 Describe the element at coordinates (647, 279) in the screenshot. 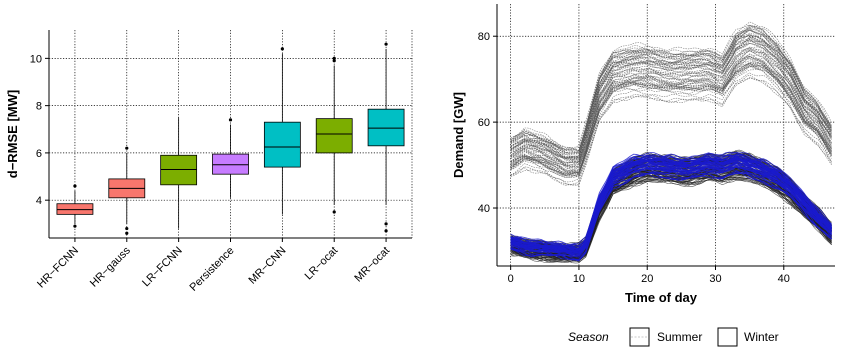

I see `line-chart-x-tick-label: 20` at that location.